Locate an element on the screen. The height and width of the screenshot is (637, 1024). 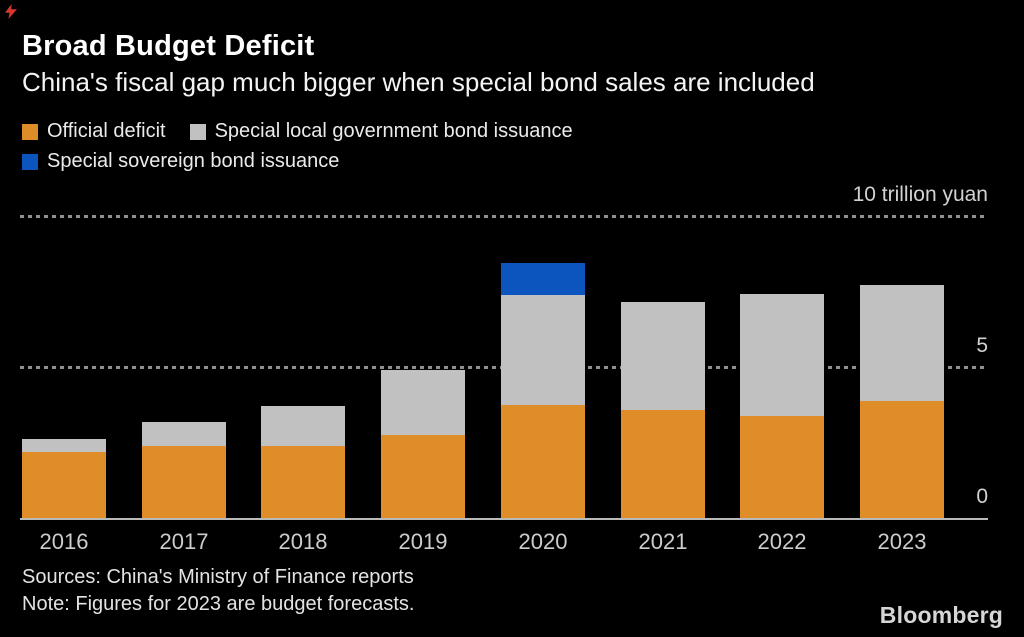
legend-row: Special sovereign bond issuance is located at coordinates (297, 161).